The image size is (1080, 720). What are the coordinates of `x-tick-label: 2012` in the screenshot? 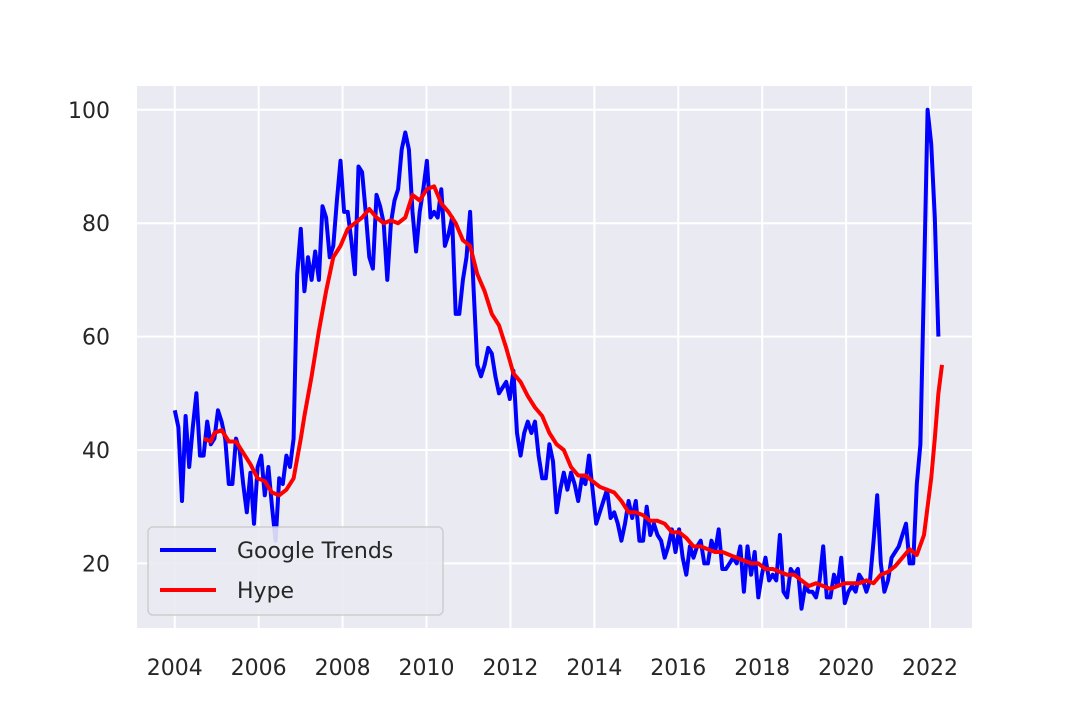 It's located at (510, 668).